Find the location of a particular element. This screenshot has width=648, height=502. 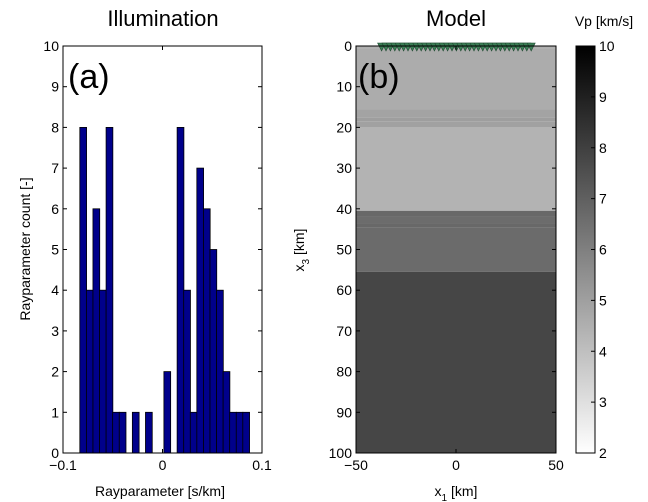

panel-label-b: (b) is located at coordinates (379, 77).